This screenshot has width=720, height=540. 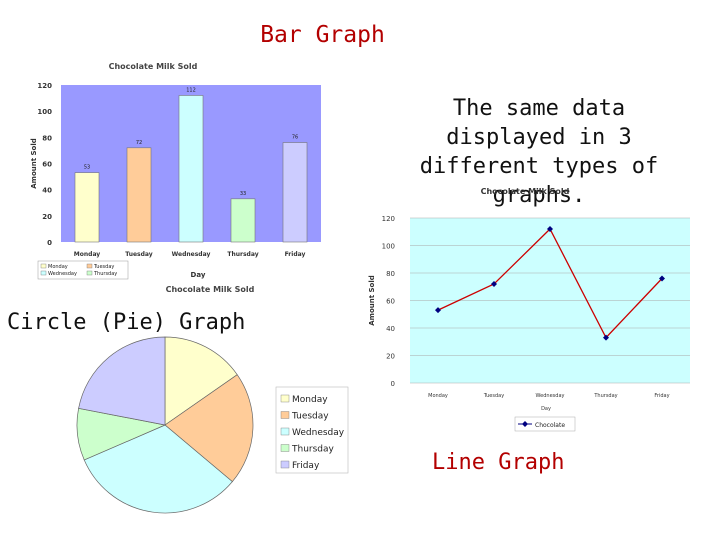 I want to click on bar-legend-swatch-wednesday, so click(x=43, y=273).